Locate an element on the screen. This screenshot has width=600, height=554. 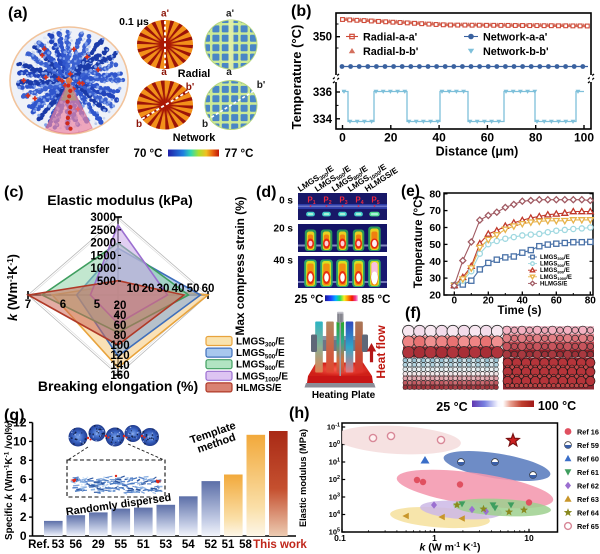
svg-text: 0.1 μs is located at coordinates (134, 22).